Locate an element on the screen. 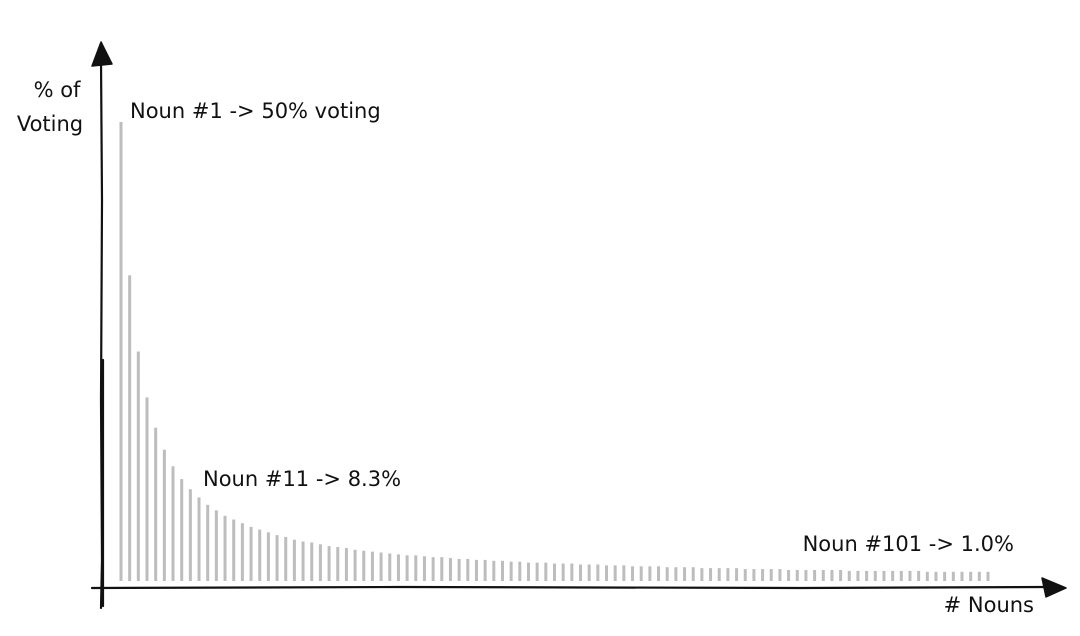 The width and height of the screenshot is (1080, 636). x-axis-arrowhead is located at coordinates (1054, 587).